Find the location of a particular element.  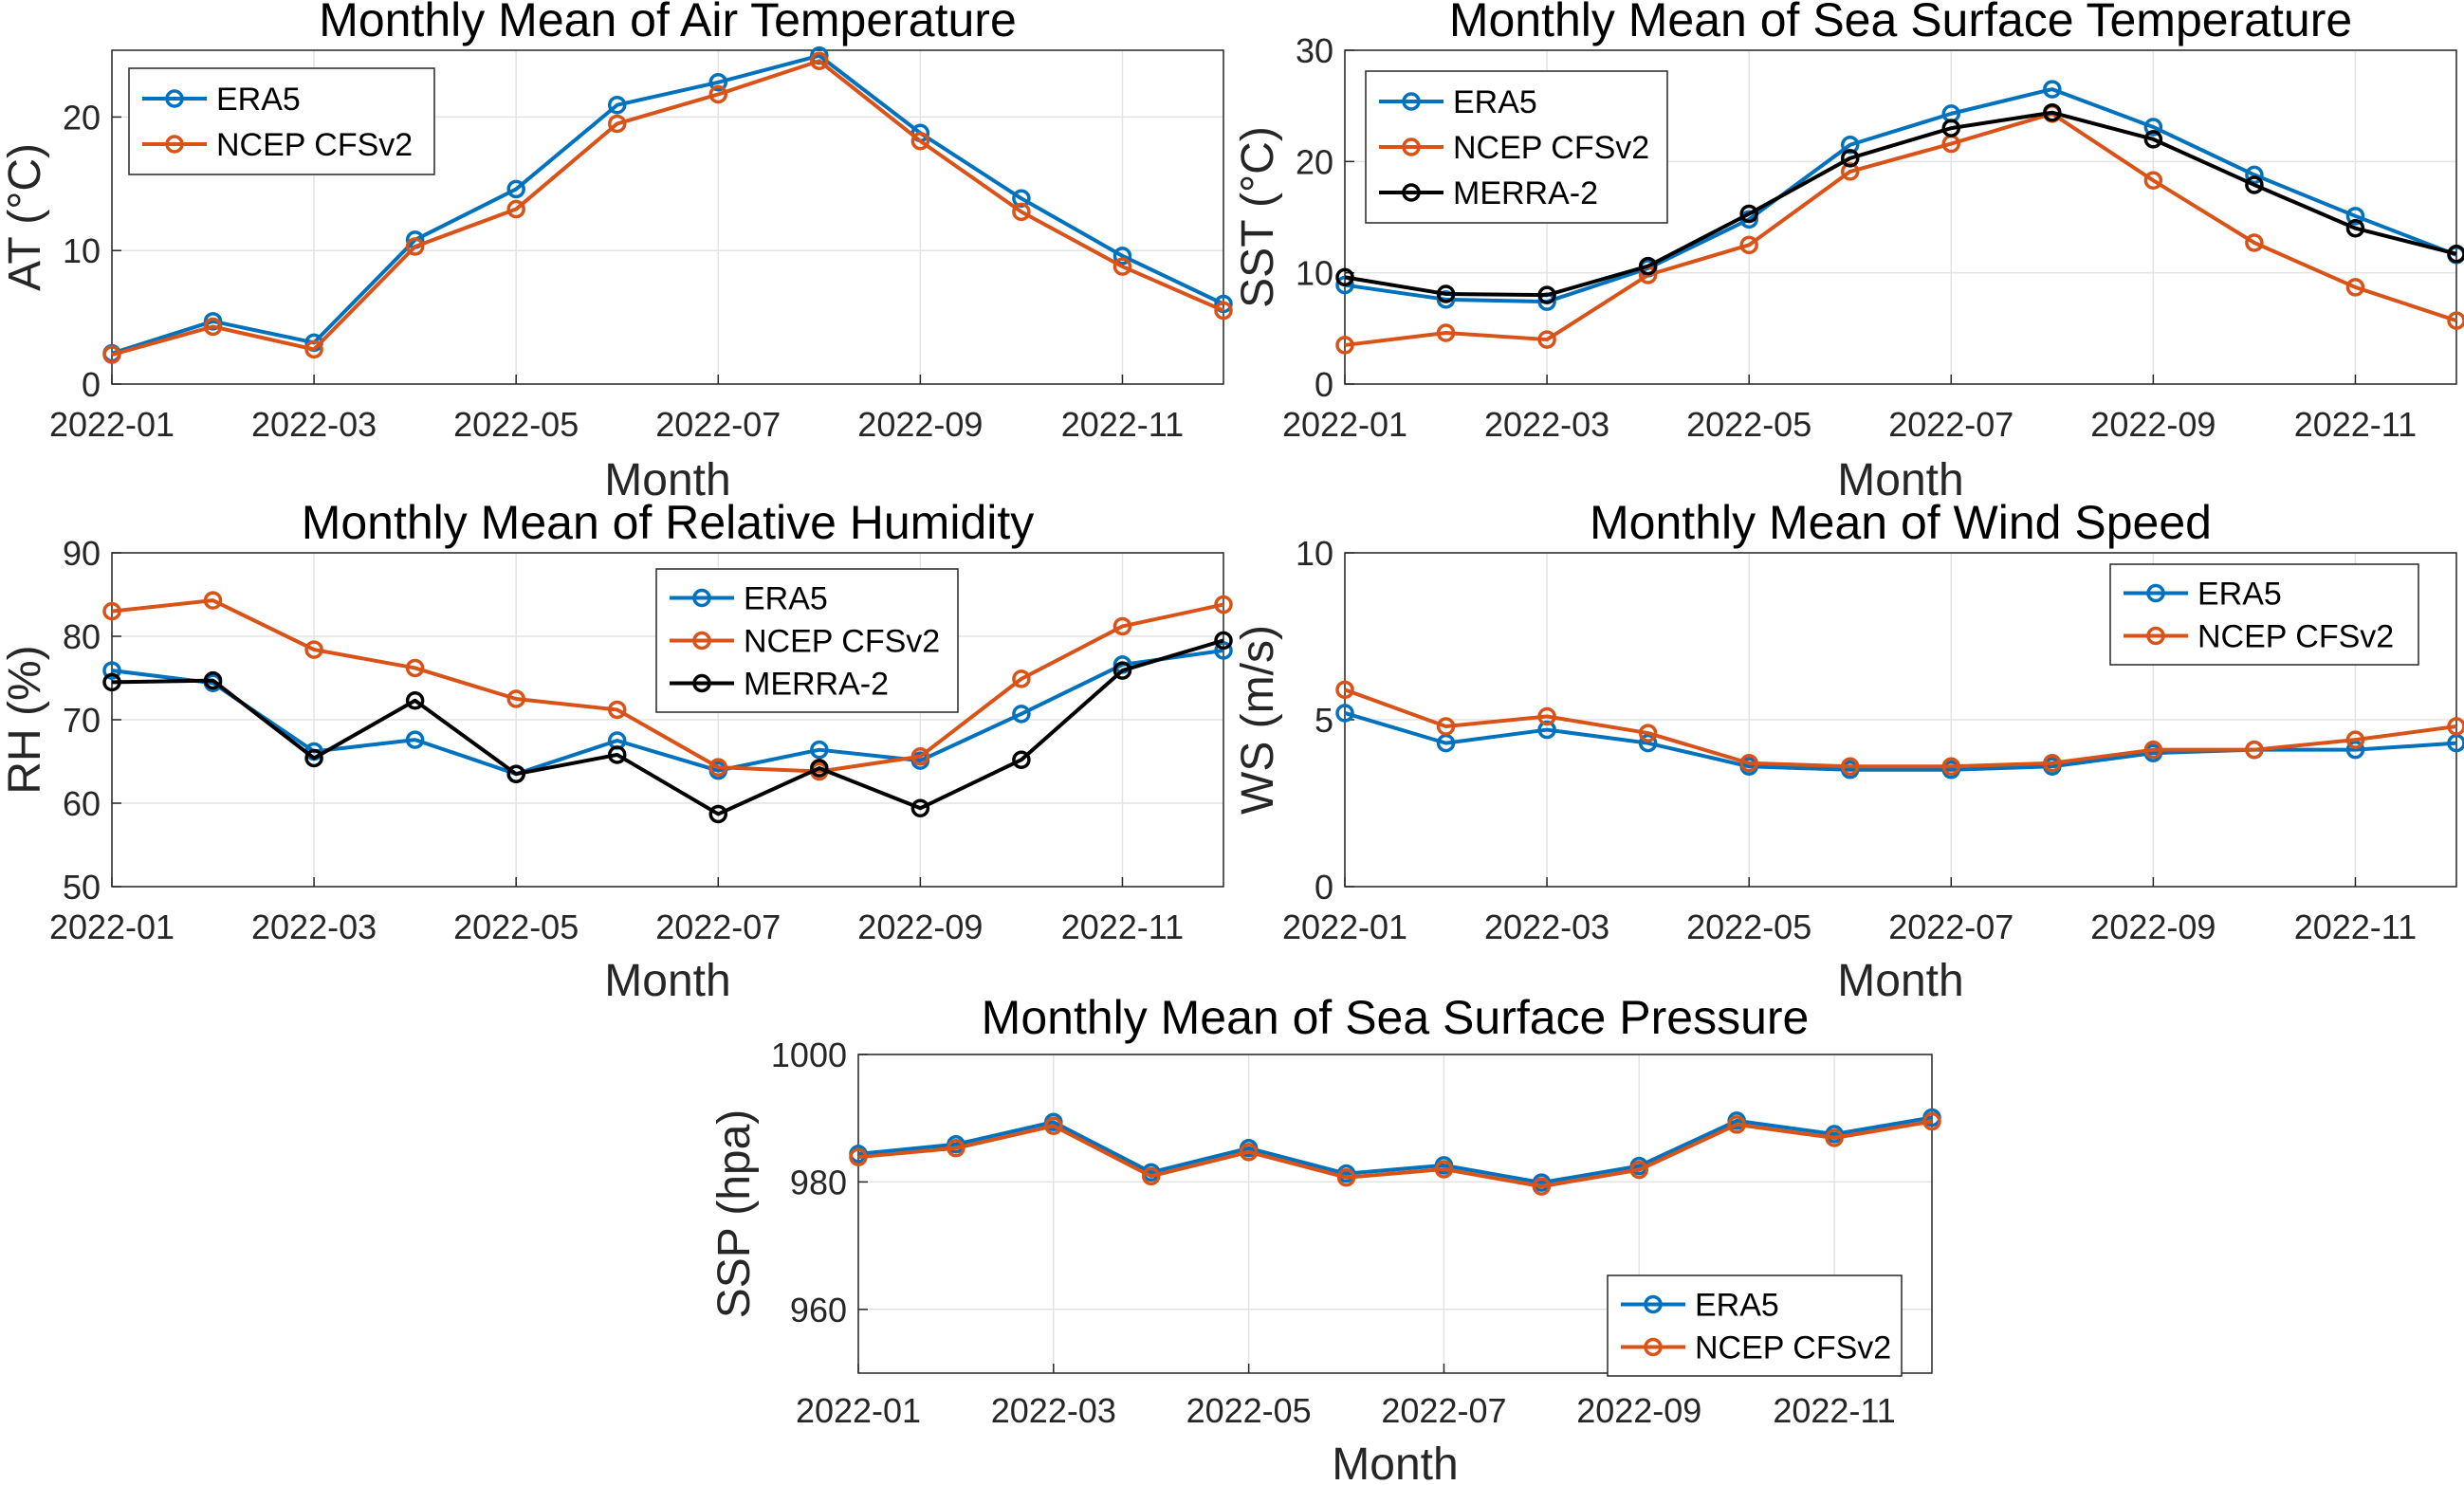

y-tick-label: 60 is located at coordinates (82, 803).